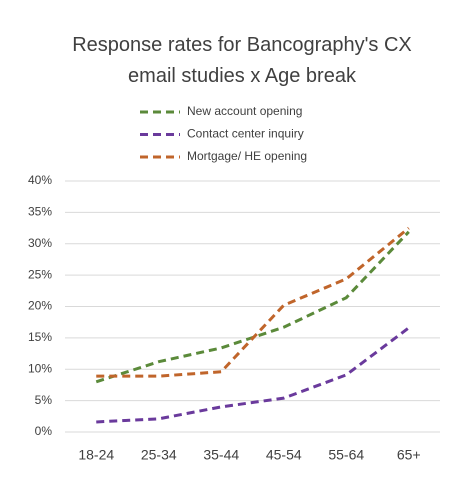 The width and height of the screenshot is (474, 482). I want to click on legend-label: New account opening, so click(244, 111).